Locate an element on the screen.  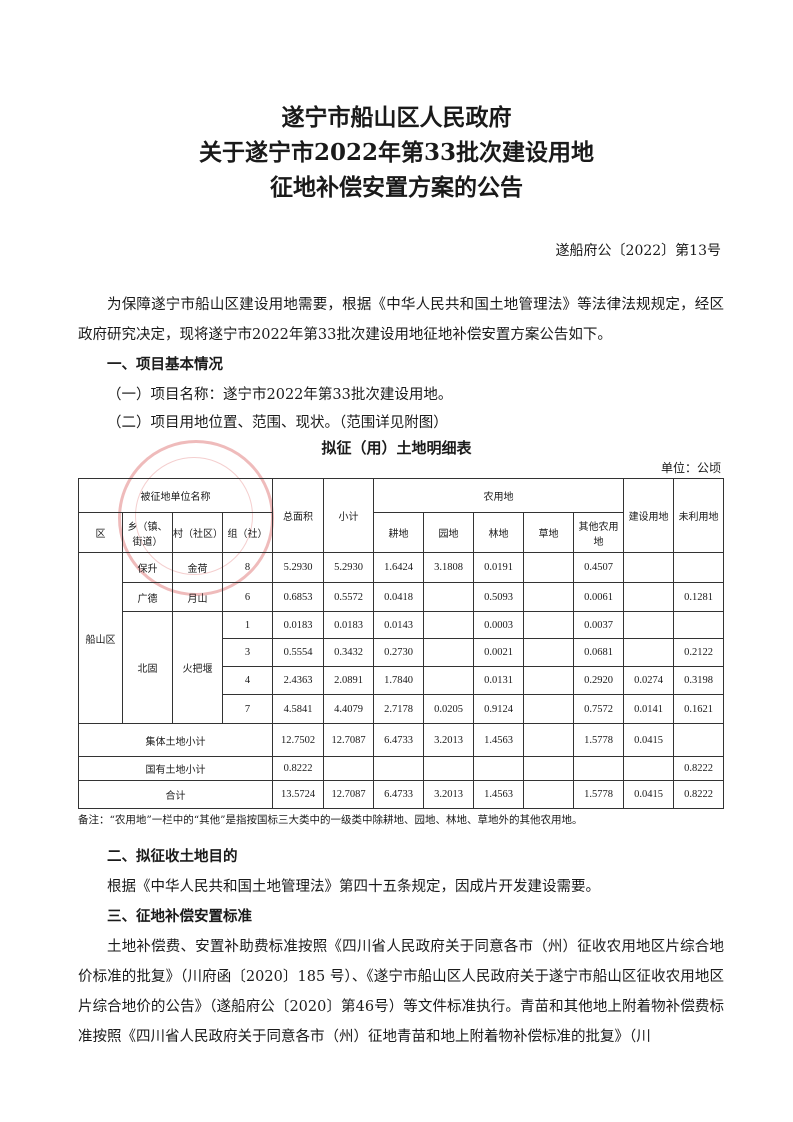
section2-heading: 二、拟征收土地目的 is located at coordinates (172, 857).